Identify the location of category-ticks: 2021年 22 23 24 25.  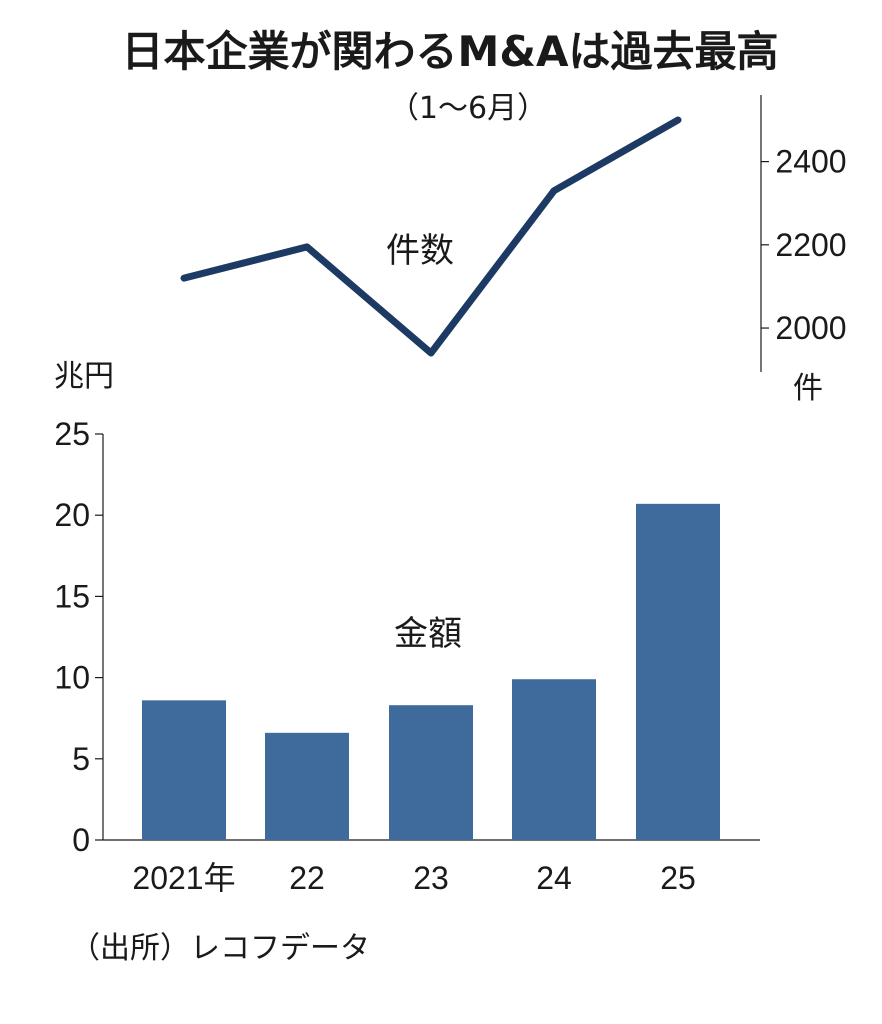
(413, 878).